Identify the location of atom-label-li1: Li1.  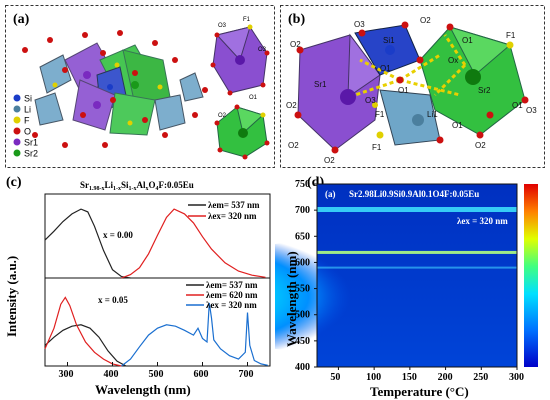
(432, 114).